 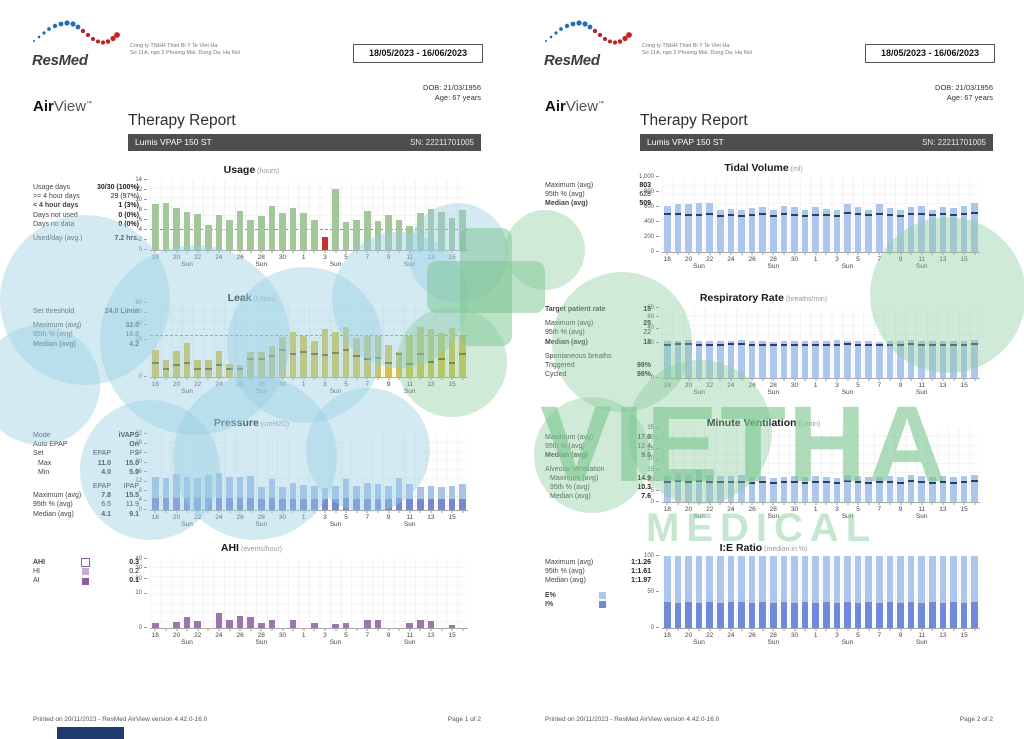 I want to click on y-axis: 40 30 20 10 0, so click(x=137, y=593).